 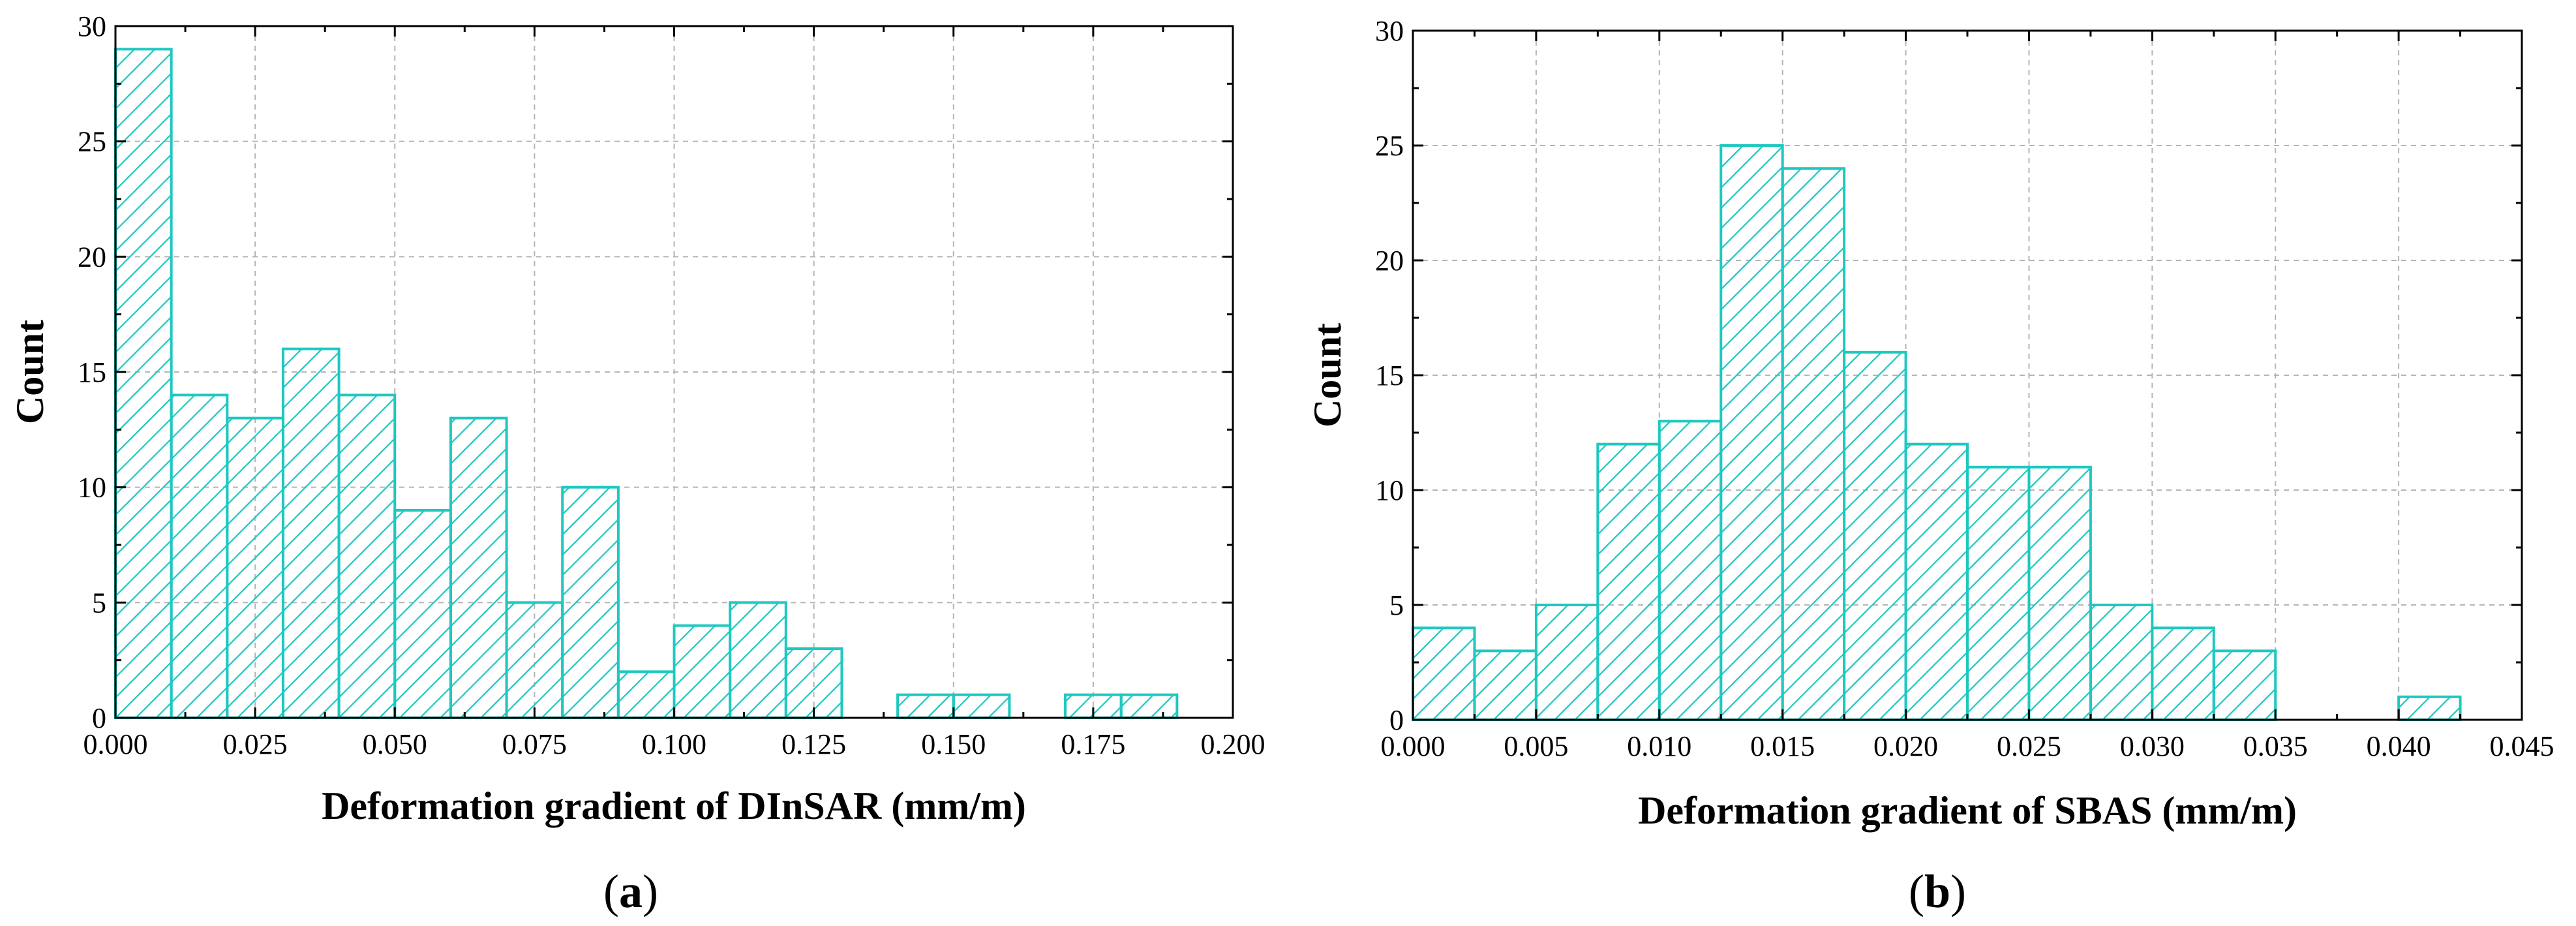 I want to click on y-axis-label-b: Count, so click(x=1327, y=375).